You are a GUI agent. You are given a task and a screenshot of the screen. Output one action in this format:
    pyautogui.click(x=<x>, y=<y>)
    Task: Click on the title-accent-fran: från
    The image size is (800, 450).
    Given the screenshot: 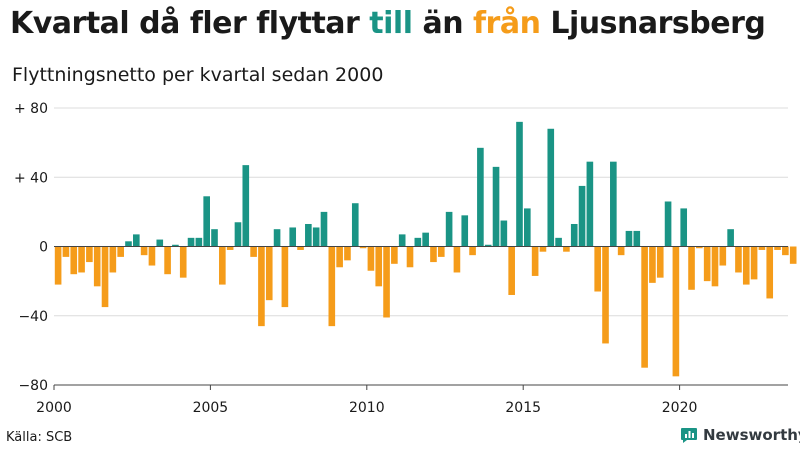 What is the action you would take?
    pyautogui.click(x=507, y=23)
    